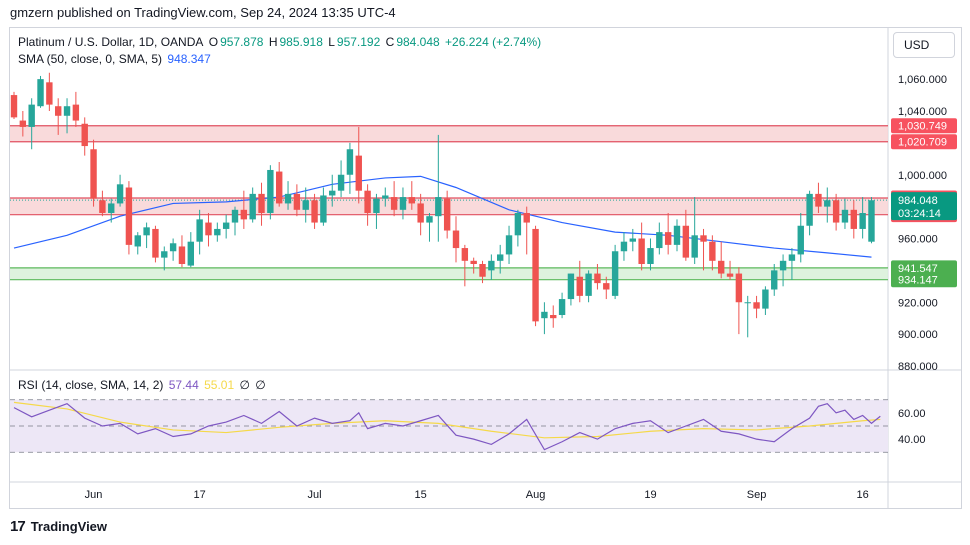  Describe the element at coordinates (331, 42) in the screenshot. I see `low-label: L` at that location.